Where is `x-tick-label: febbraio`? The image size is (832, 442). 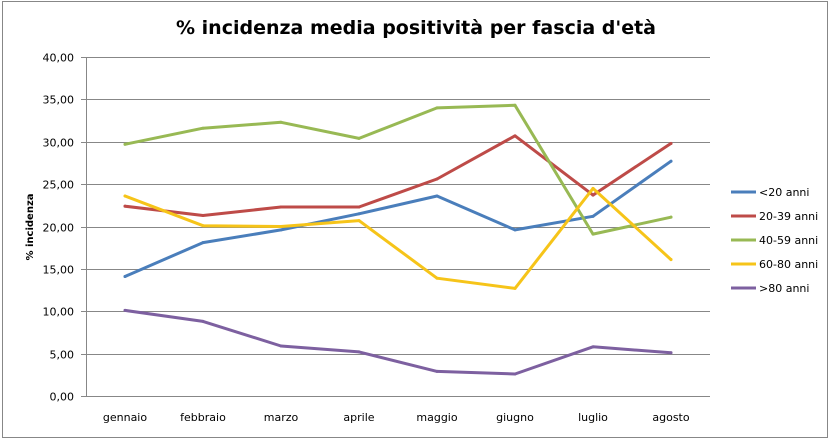
x-tick-label: febbraio is located at coordinates (203, 417).